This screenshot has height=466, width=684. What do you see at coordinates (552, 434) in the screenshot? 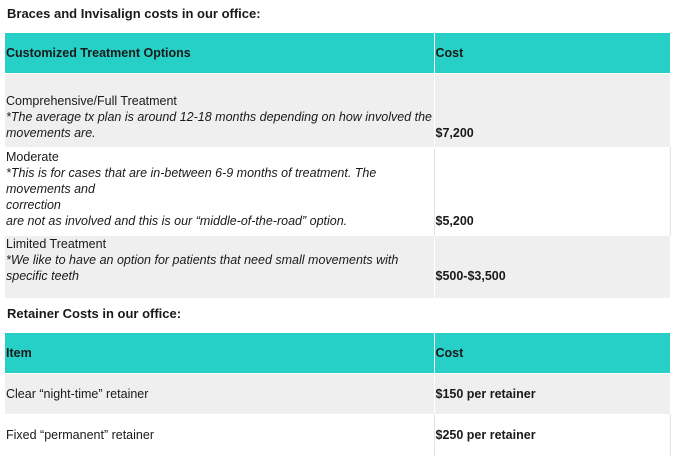
I see `retainer-cost: $250 per retainer` at bounding box center [552, 434].